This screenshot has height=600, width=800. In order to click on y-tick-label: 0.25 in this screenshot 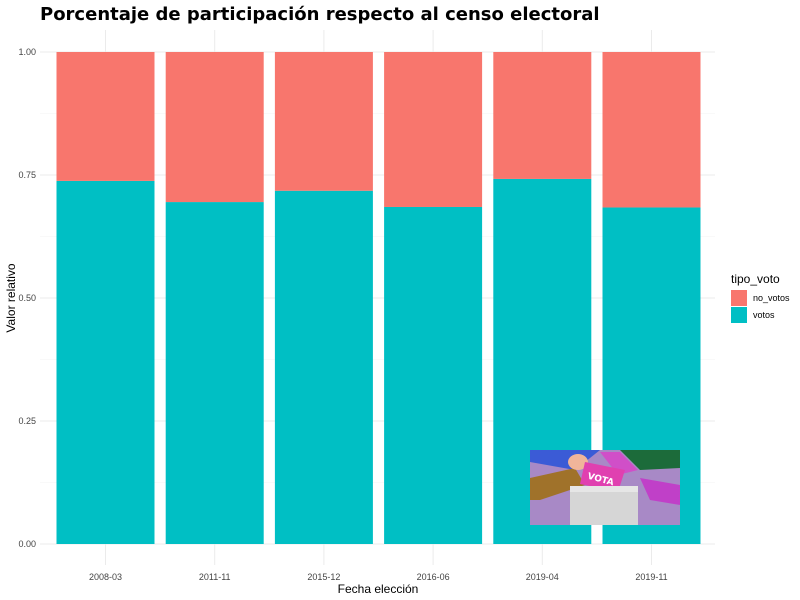, I will do `click(27, 421)`.